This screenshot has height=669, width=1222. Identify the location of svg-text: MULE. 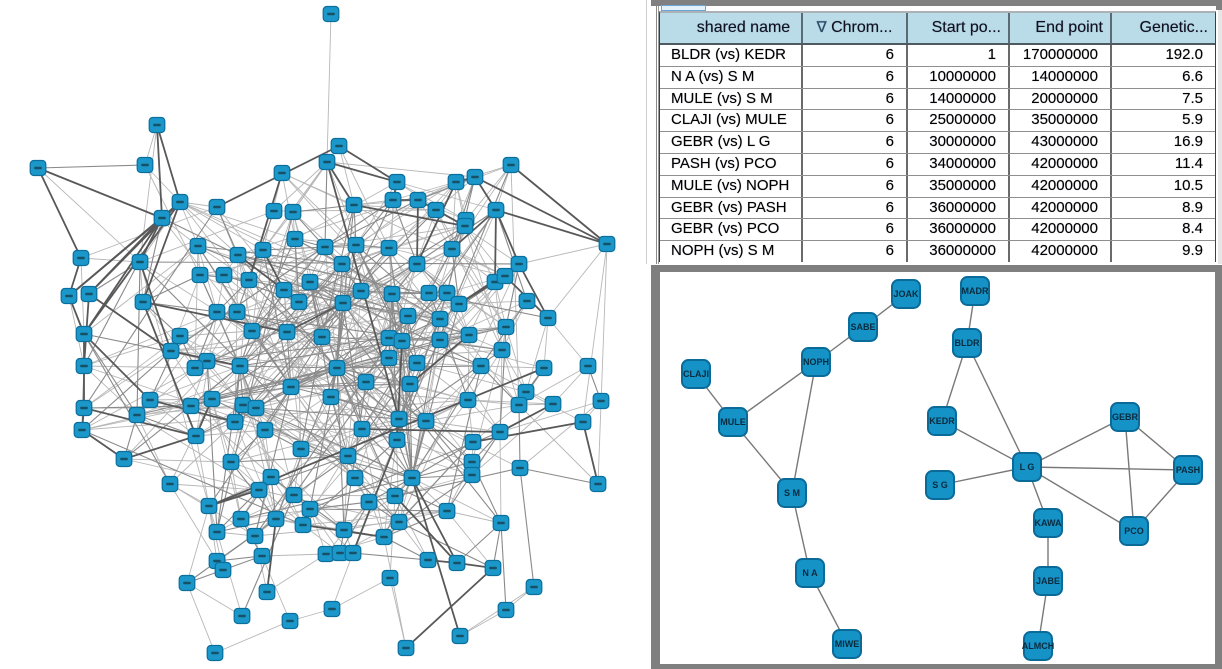
(733, 422).